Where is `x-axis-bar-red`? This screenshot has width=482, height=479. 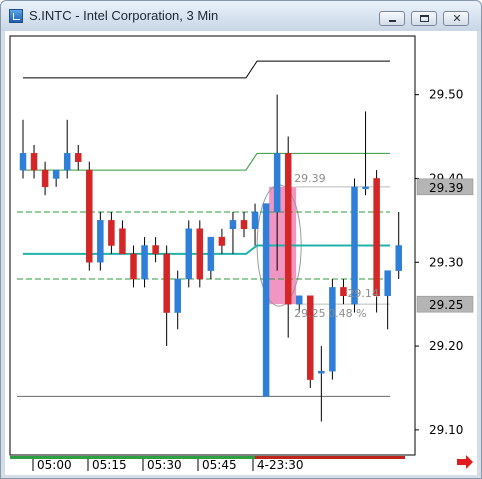 x-axis-bar-red is located at coordinates (330, 457).